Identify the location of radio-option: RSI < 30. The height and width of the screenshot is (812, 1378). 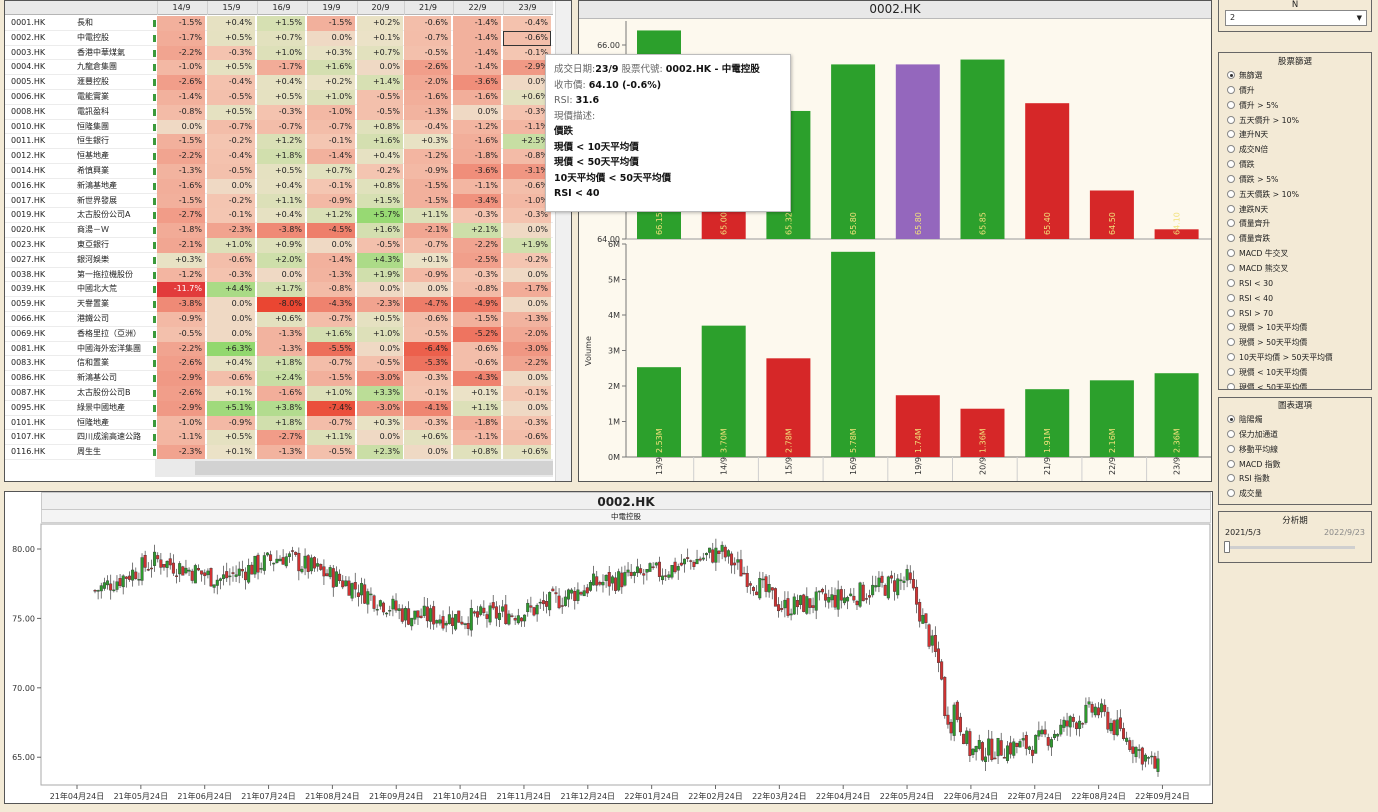
(1295, 284).